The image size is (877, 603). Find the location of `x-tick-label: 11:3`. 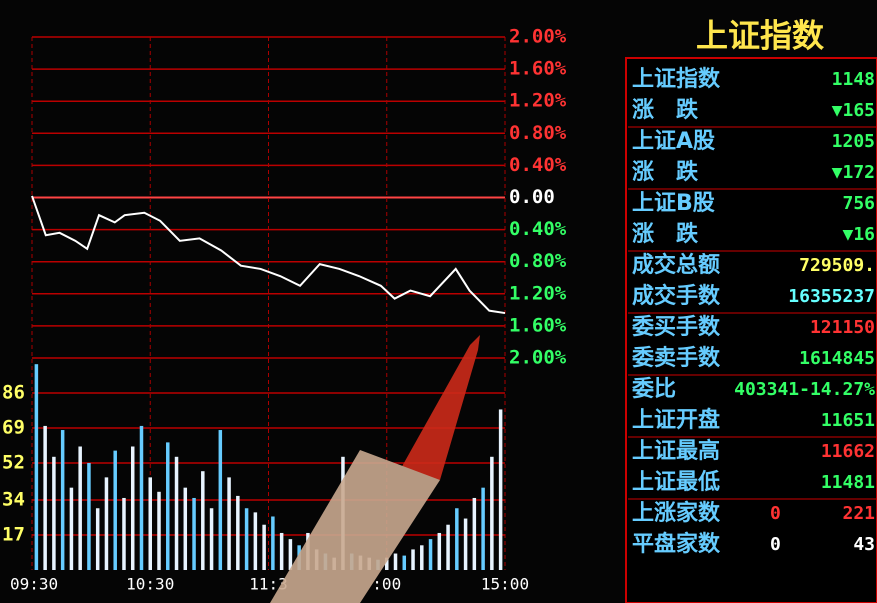

x-tick-label: 11:3 is located at coordinates (268, 584).